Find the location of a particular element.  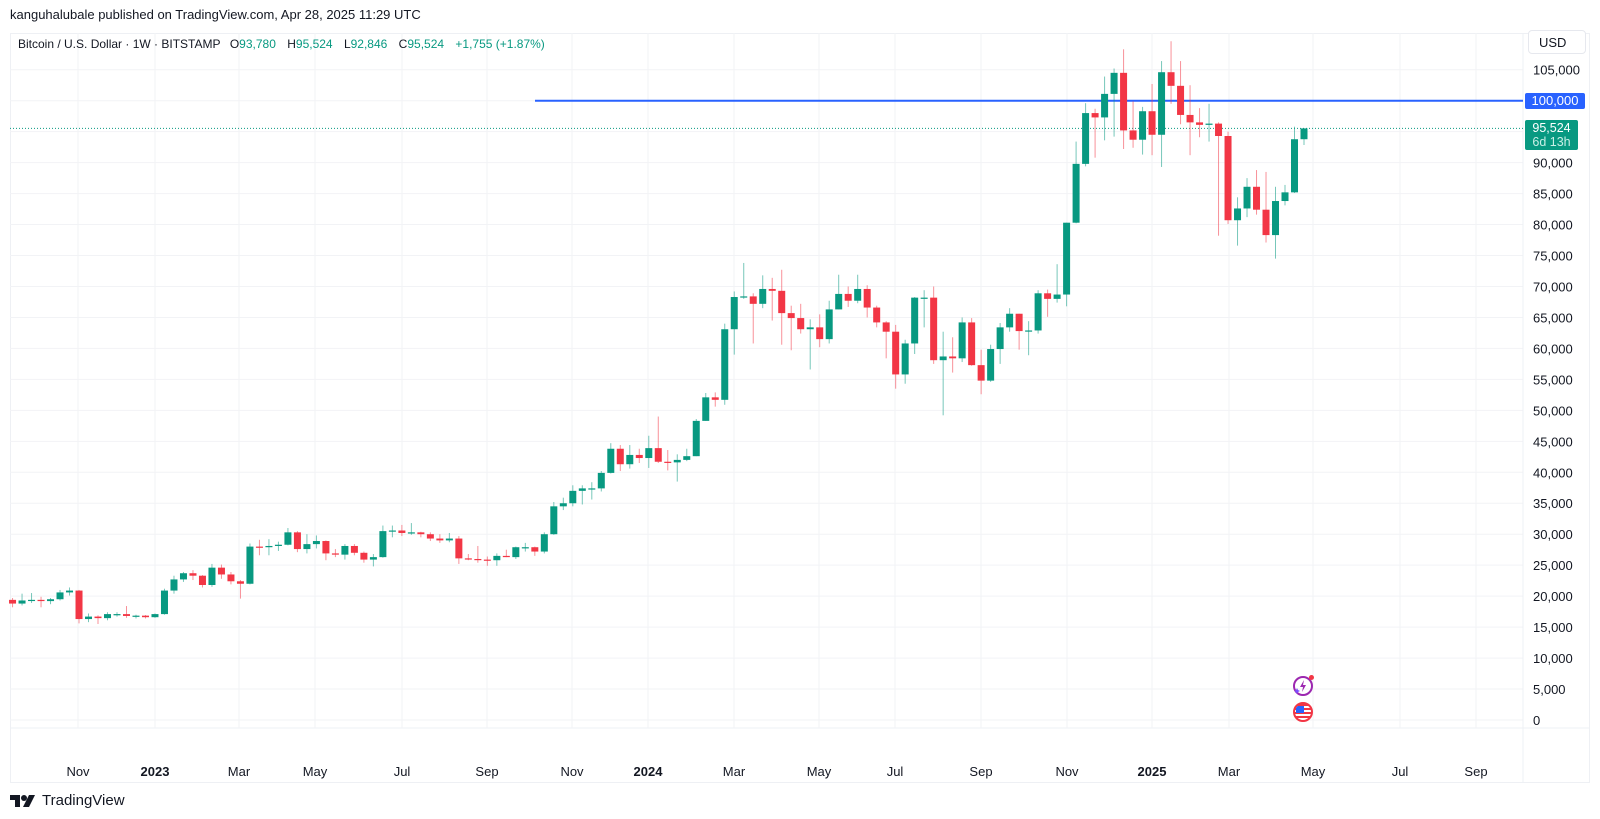

lightning-spark-icon is located at coordinates (1303, 685).